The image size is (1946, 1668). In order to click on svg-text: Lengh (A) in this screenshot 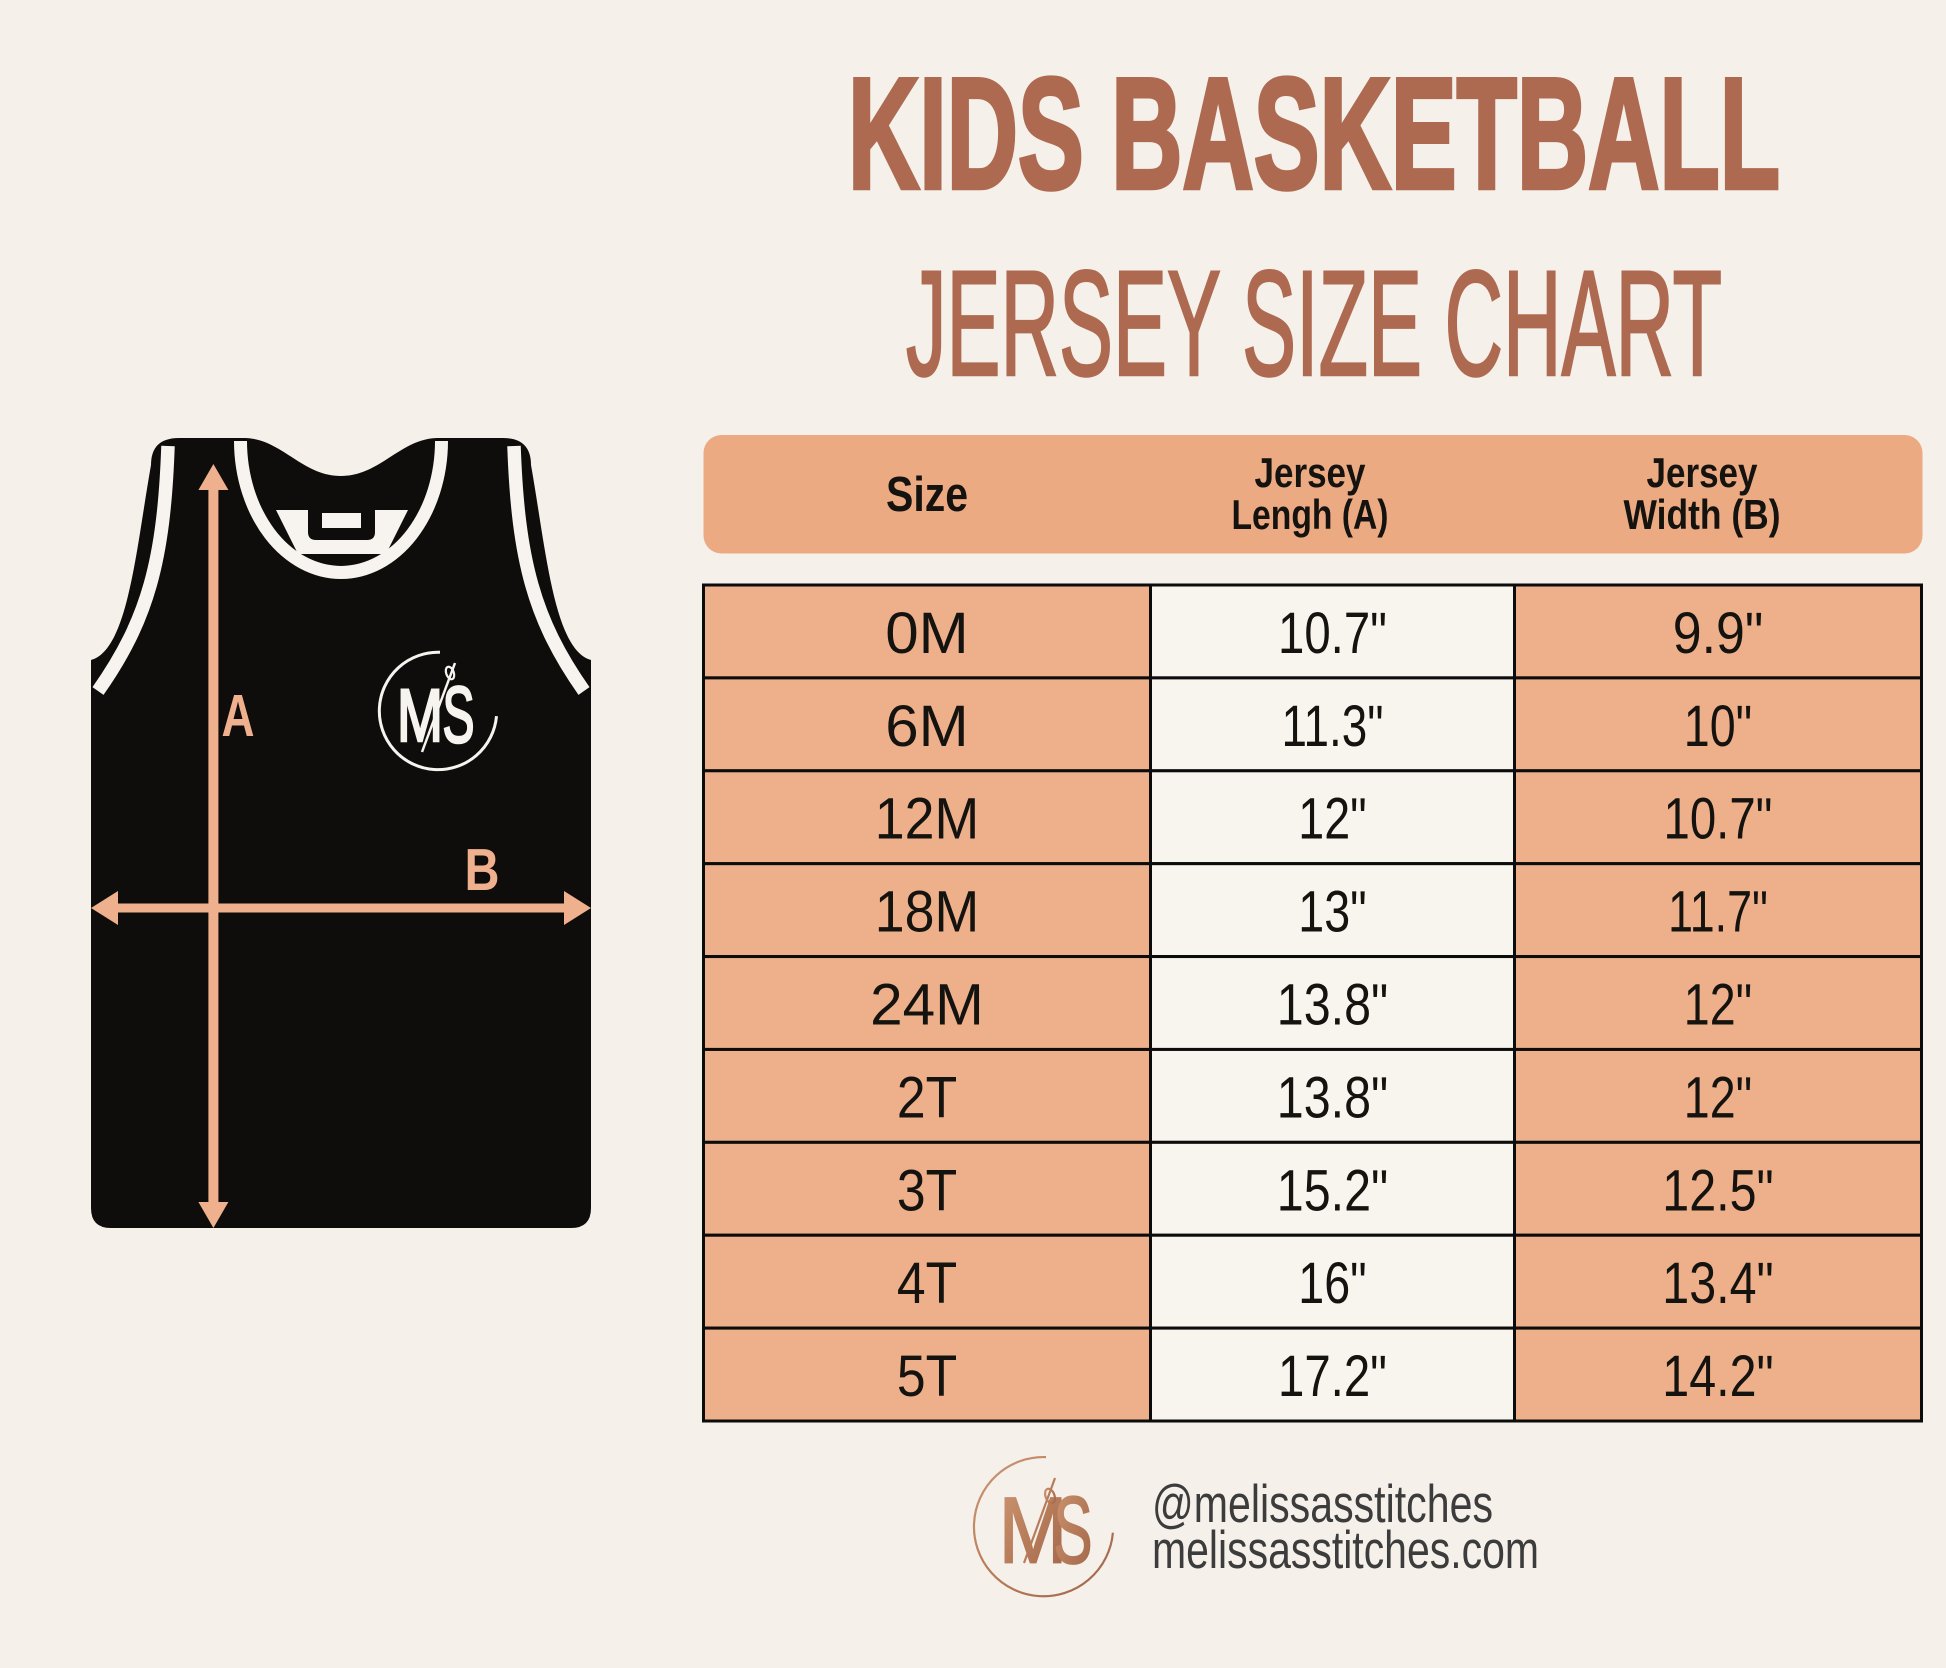, I will do `click(1310, 514)`.